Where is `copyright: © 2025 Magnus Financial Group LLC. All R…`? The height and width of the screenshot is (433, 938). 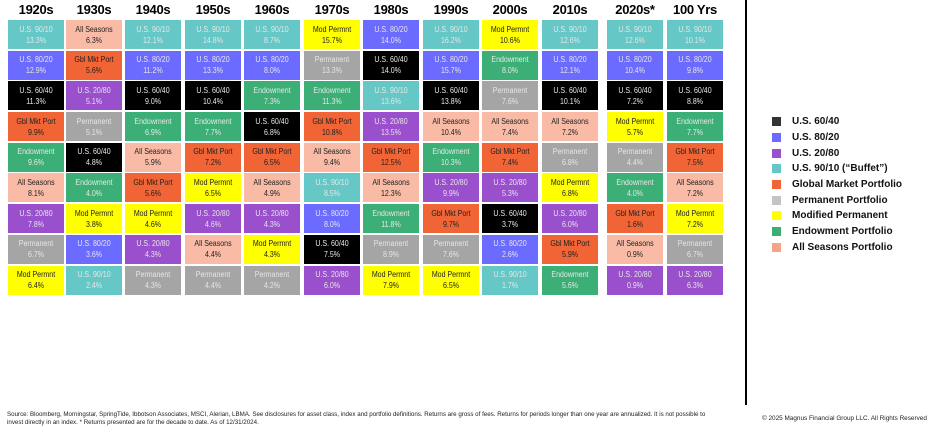 copyright: © 2025 Magnus Financial Group LLC. All R… is located at coordinates (844, 418).